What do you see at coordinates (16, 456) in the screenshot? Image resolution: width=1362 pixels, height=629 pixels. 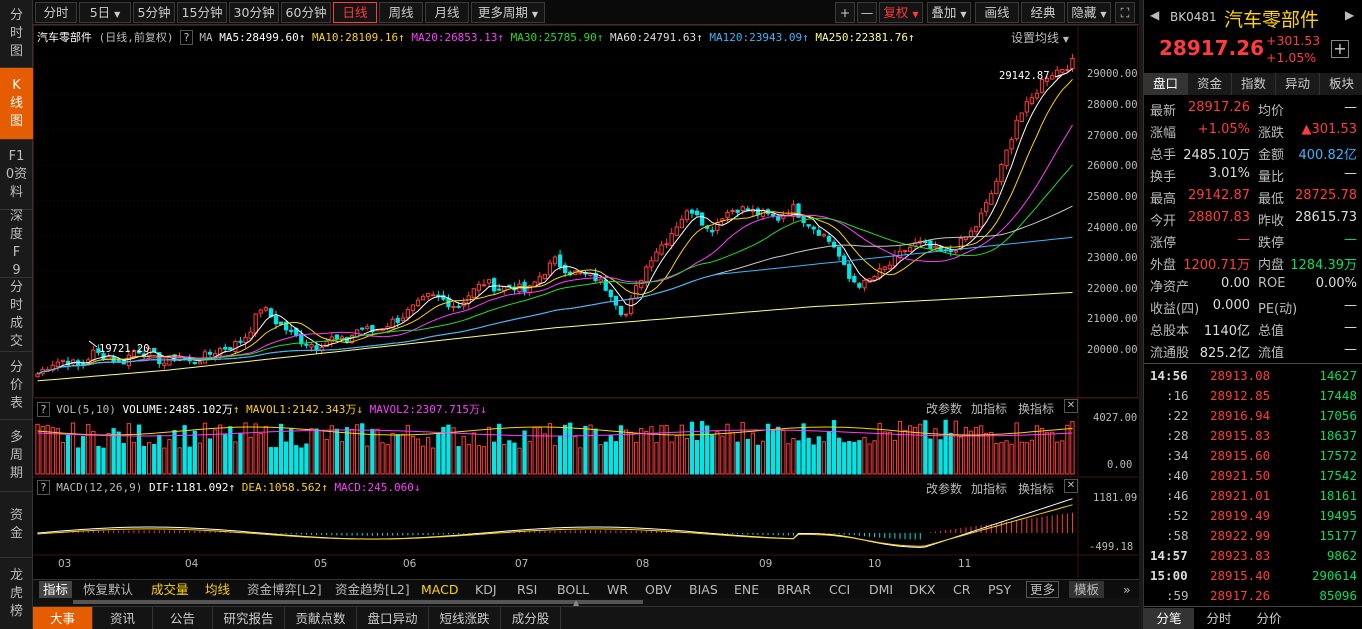 I see `nav-multi-period: 多周期` at bounding box center [16, 456].